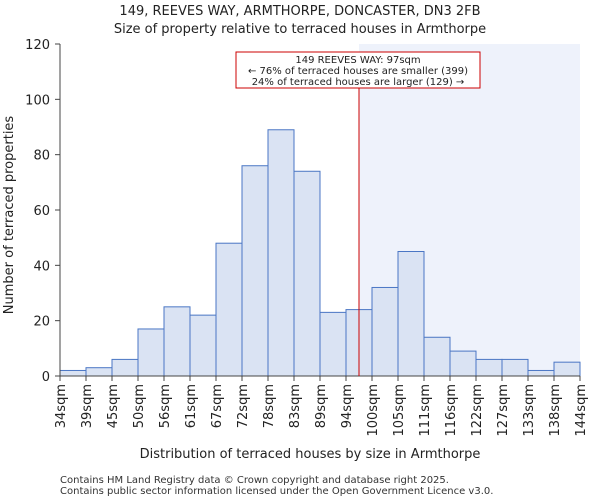 The height and width of the screenshot is (500, 600). What do you see at coordinates (503, 410) in the screenshot?
I see `x-tick-label: 127sqm` at bounding box center [503, 410].